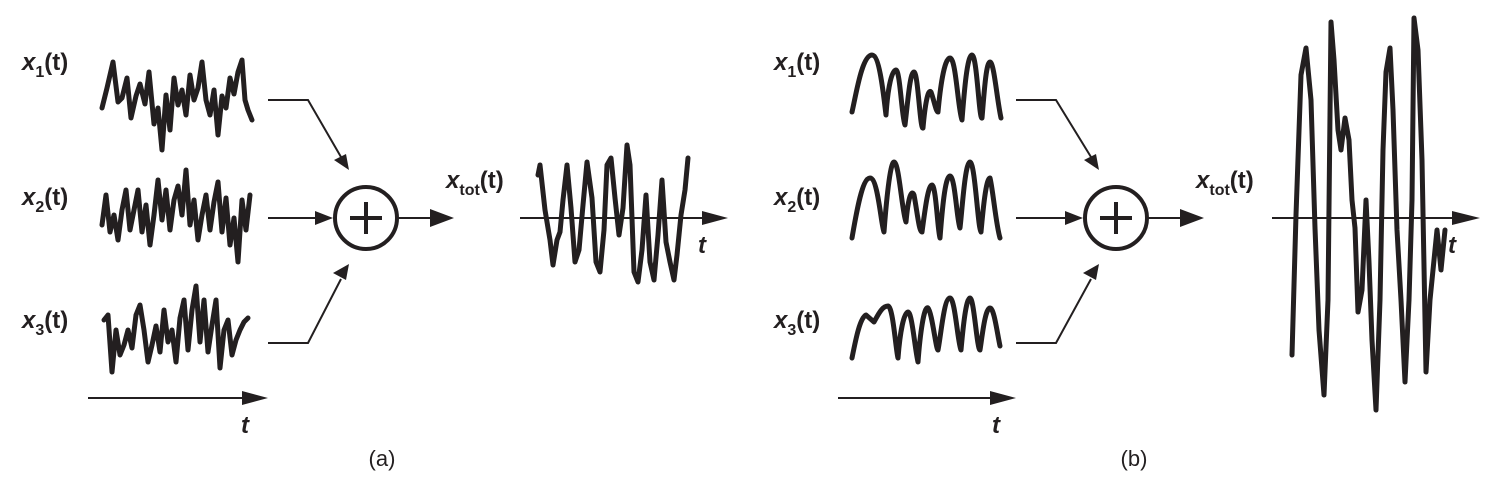  What do you see at coordinates (1452, 245) in the screenshot?
I see `output-axis-label-b: t` at bounding box center [1452, 245].